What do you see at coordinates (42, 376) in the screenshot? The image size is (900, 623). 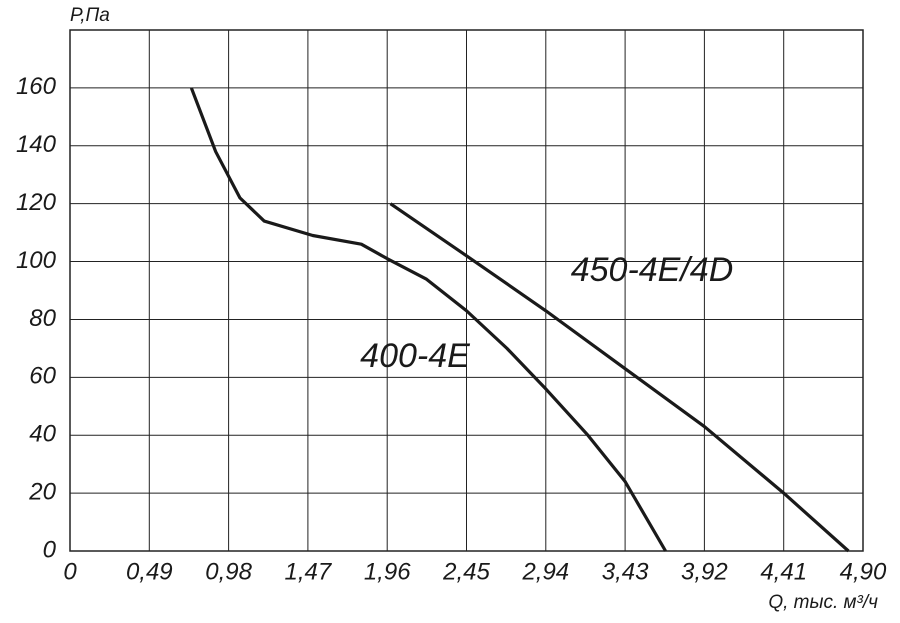 I see `y-tick-label: 60` at bounding box center [42, 376].